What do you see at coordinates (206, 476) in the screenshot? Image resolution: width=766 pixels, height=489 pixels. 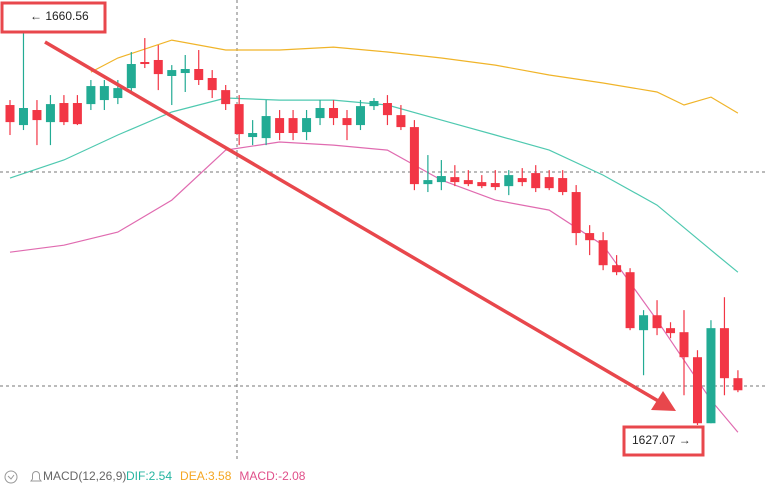 I see `macd-legend-item: DEA:3.58` at bounding box center [206, 476].